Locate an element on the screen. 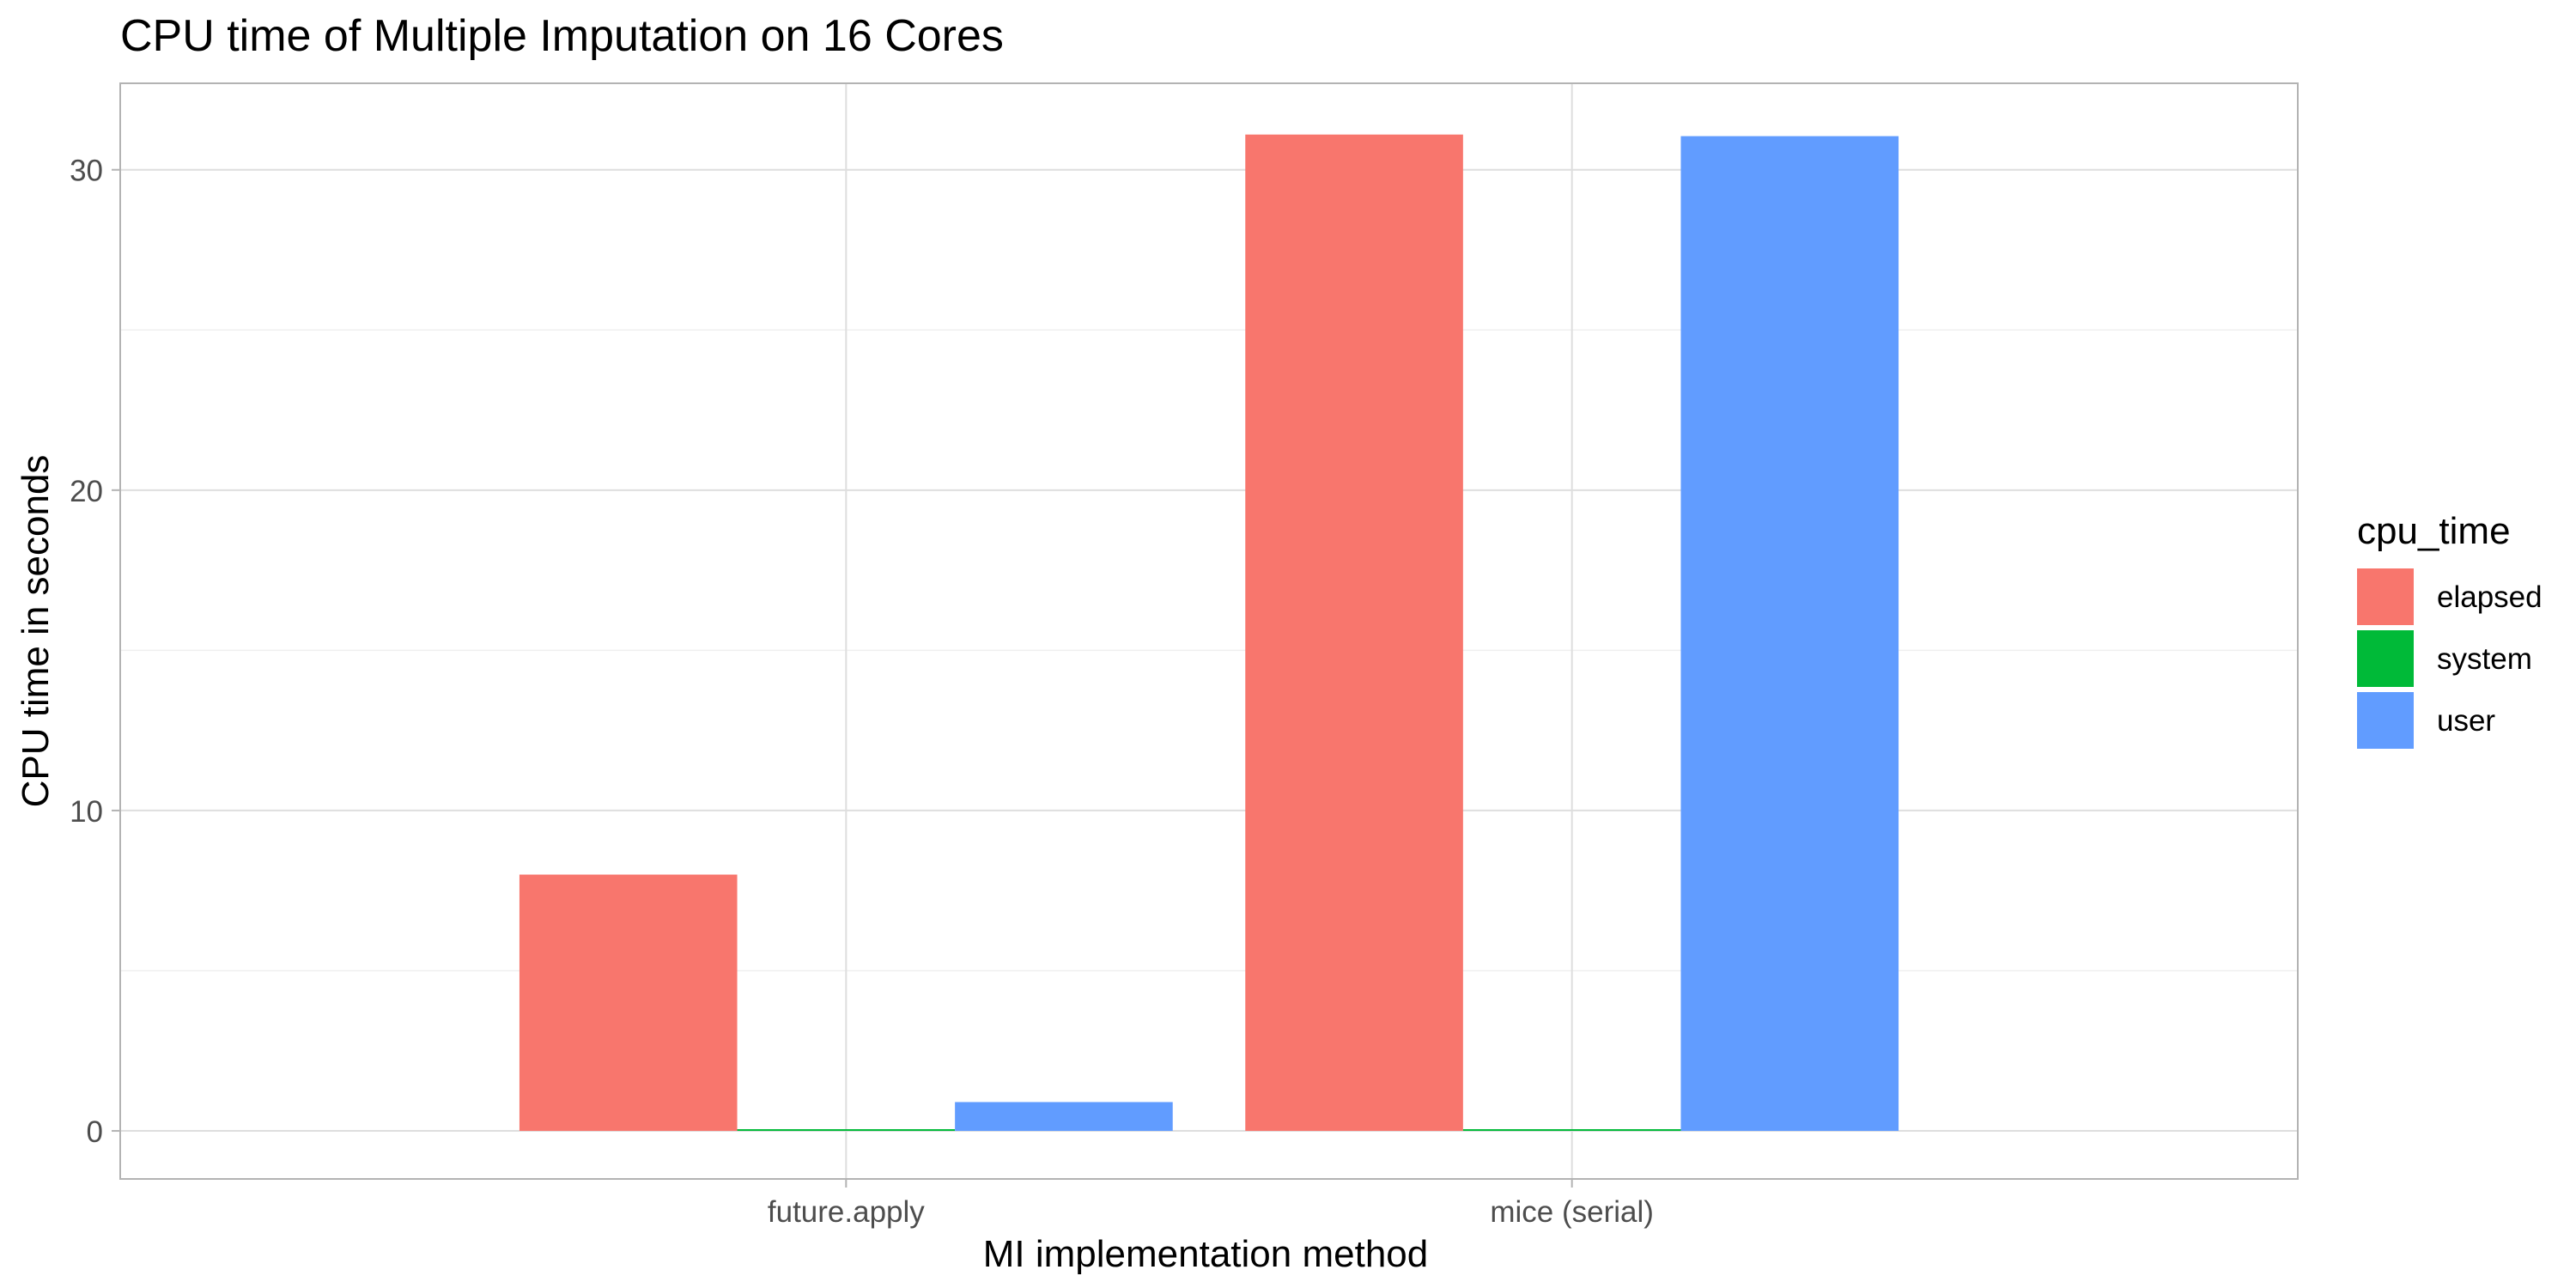  legend-key-elapsed is located at coordinates (2385, 596).